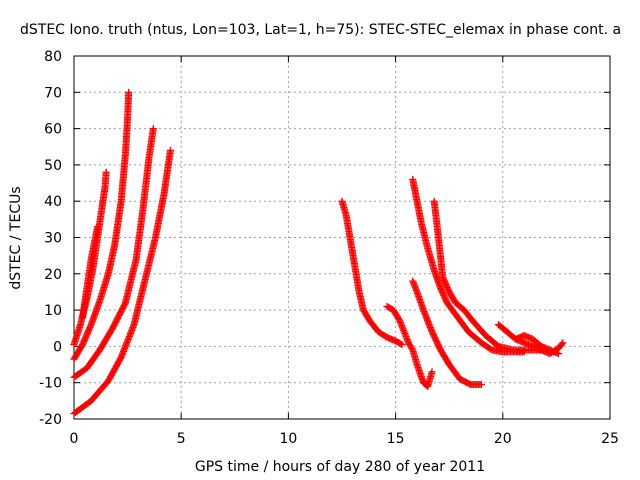  What do you see at coordinates (610, 439) in the screenshot?
I see `x-tick-label: 25` at bounding box center [610, 439].